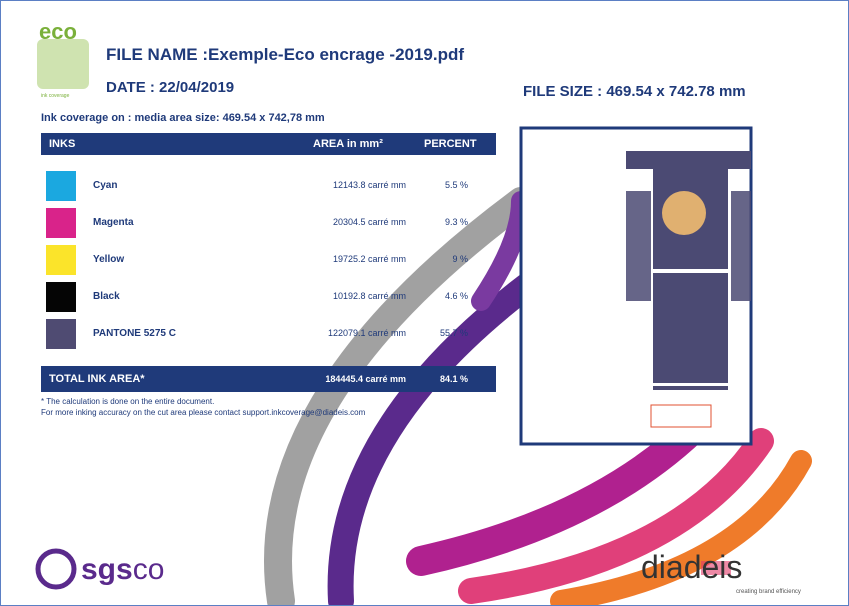 The height and width of the screenshot is (606, 849). I want to click on file-name: FILE NAME :Exemple-Eco encrage -2019.pdf, so click(285, 54).